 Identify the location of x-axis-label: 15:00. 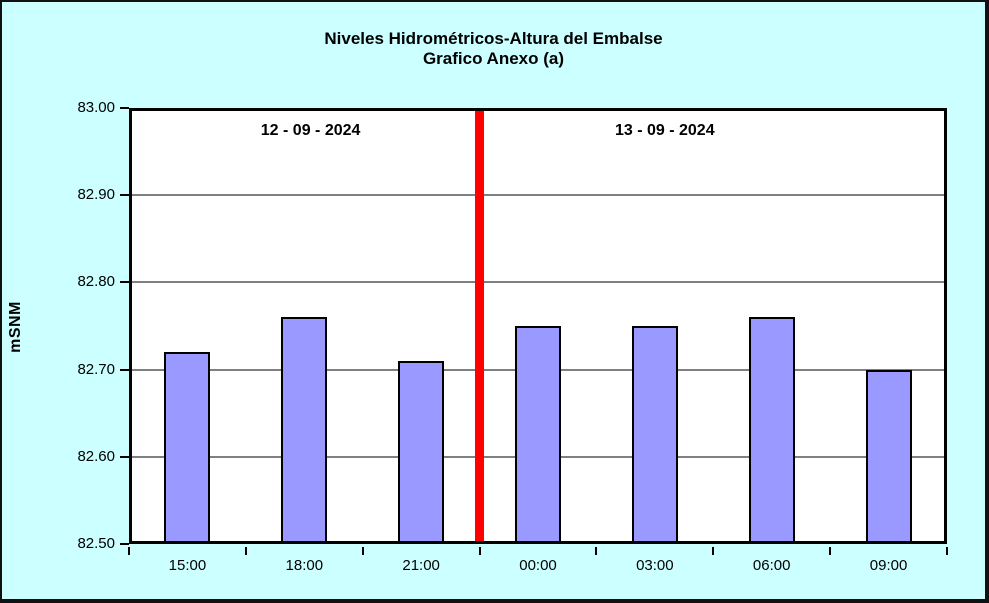
(187, 565).